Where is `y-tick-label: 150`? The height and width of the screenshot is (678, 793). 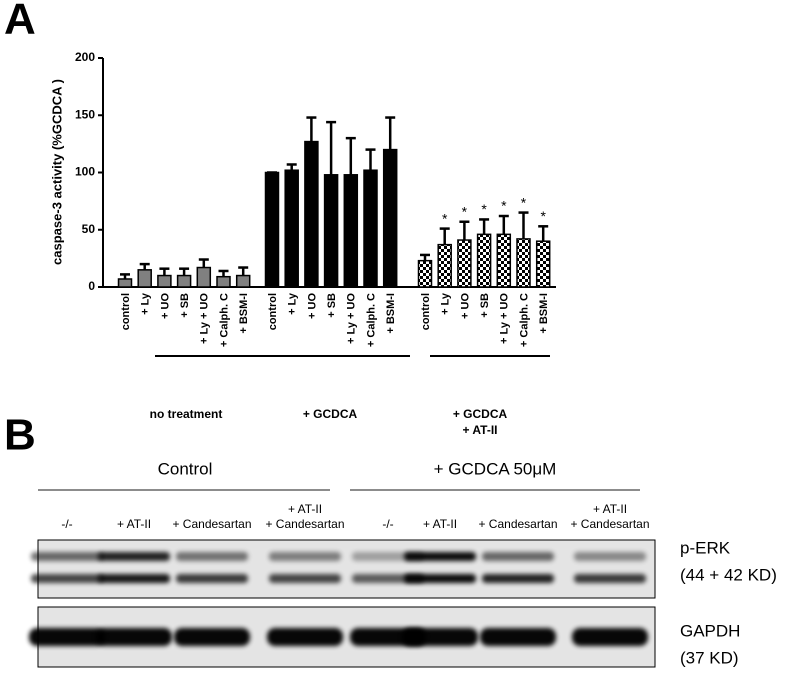 y-tick-label: 150 is located at coordinates (85, 114).